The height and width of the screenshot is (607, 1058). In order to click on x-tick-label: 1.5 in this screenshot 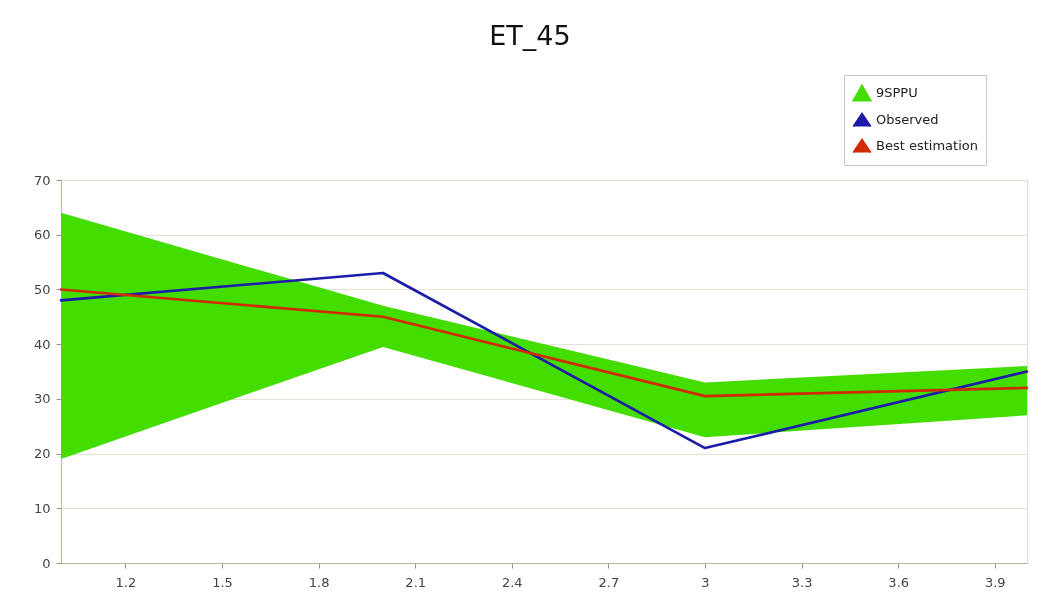, I will do `click(222, 582)`.